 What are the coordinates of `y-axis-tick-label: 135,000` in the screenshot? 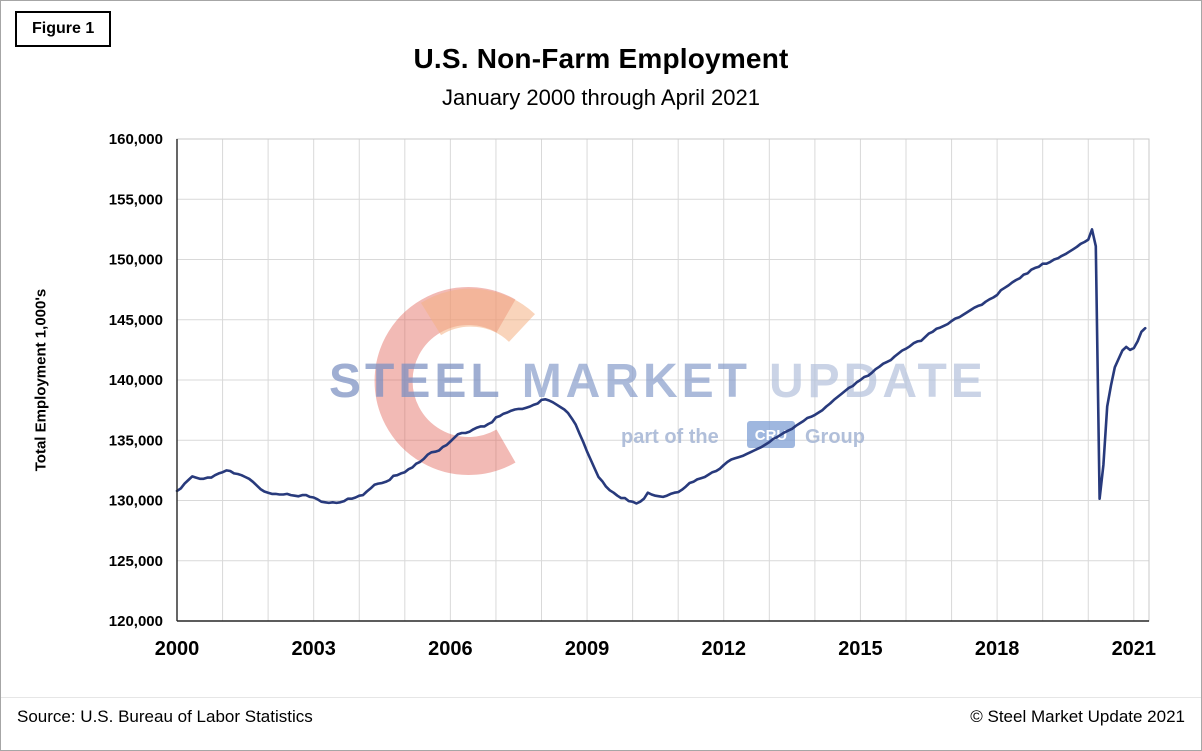 It's located at (136, 440).